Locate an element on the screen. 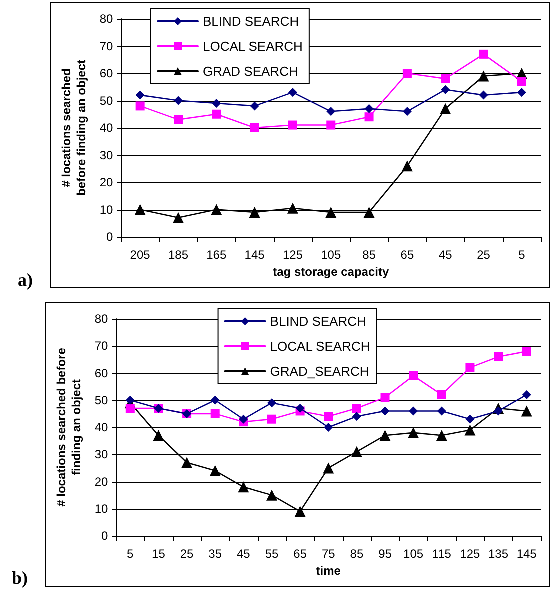  text: a) is located at coordinates (25, 280).